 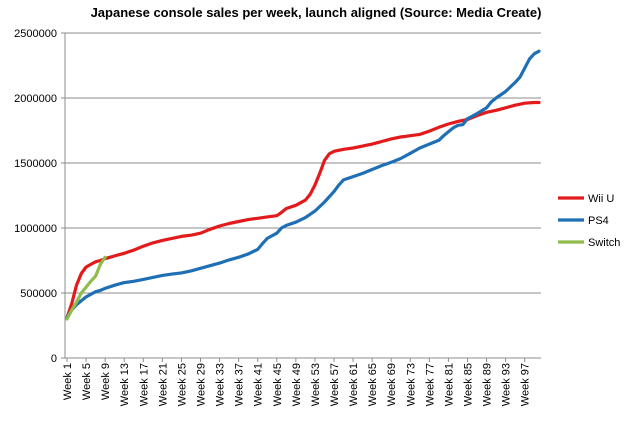 I want to click on series-line-switch, so click(x=86, y=288).